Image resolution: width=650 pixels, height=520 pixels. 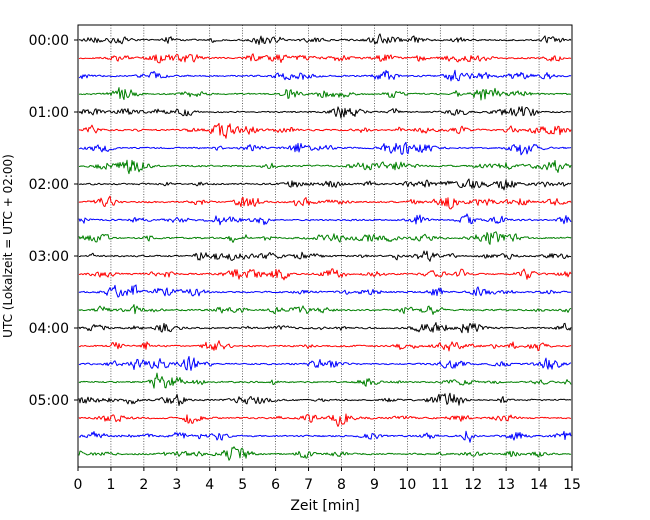 I want to click on x-tick-label: 13, so click(x=506, y=485).